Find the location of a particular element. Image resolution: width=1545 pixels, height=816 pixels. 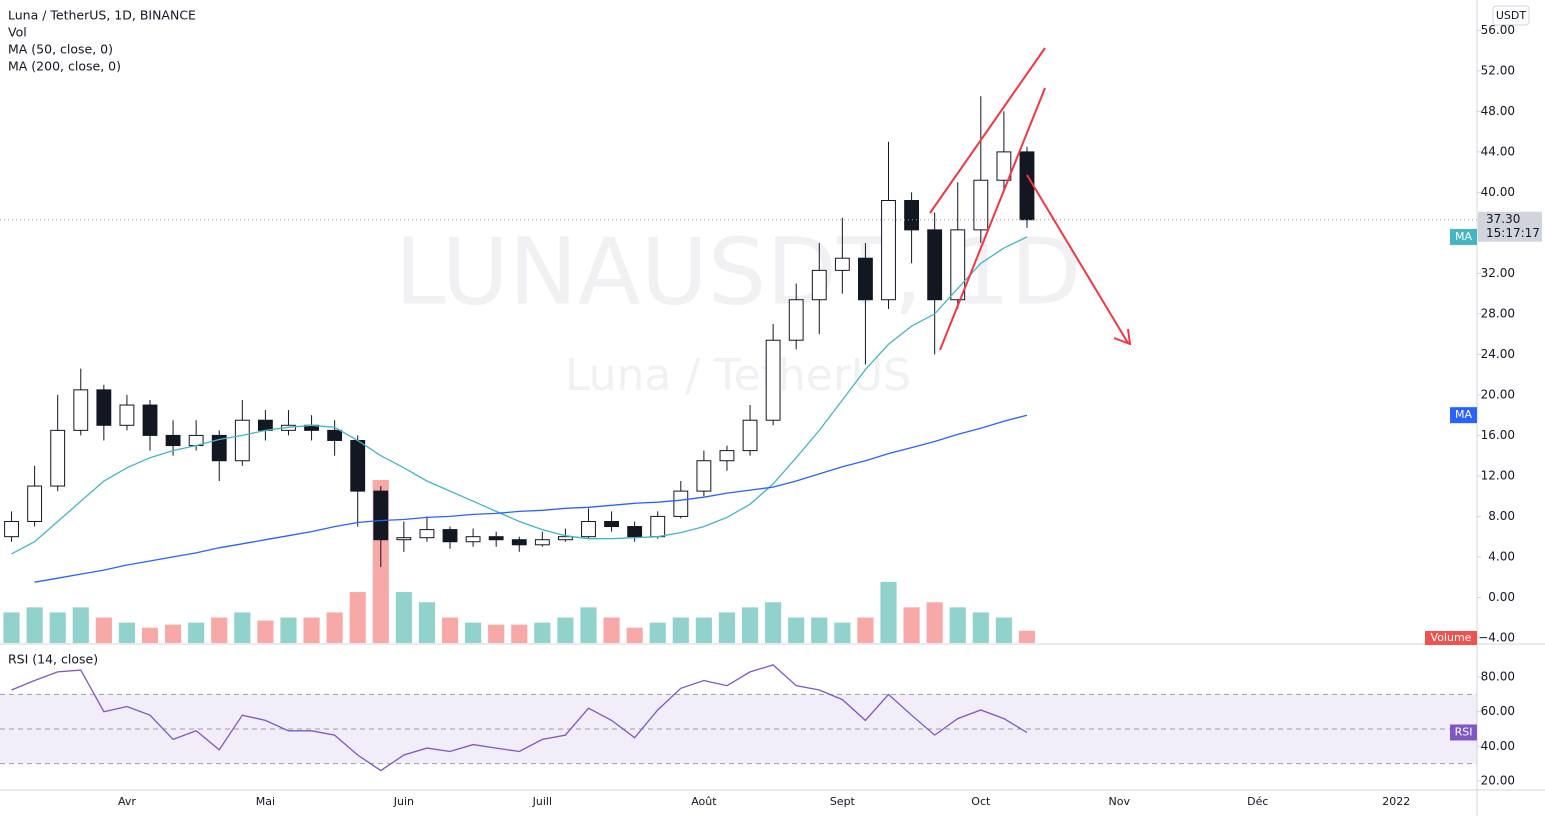

rsi-tag-box is located at coordinates (1463, 732).